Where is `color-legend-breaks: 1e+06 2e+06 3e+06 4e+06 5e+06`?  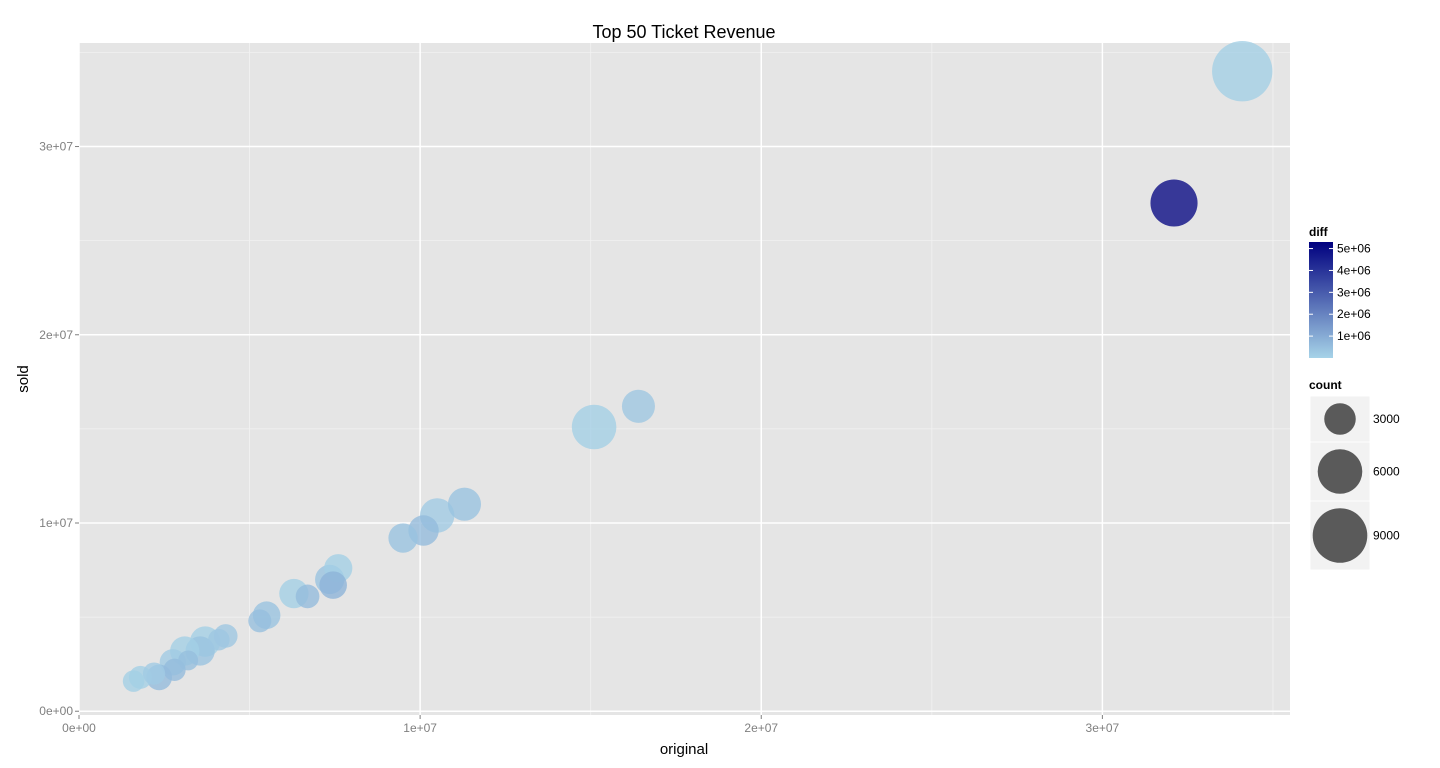 color-legend-breaks: 1e+06 2e+06 3e+06 4e+06 5e+06 is located at coordinates (1340, 292).